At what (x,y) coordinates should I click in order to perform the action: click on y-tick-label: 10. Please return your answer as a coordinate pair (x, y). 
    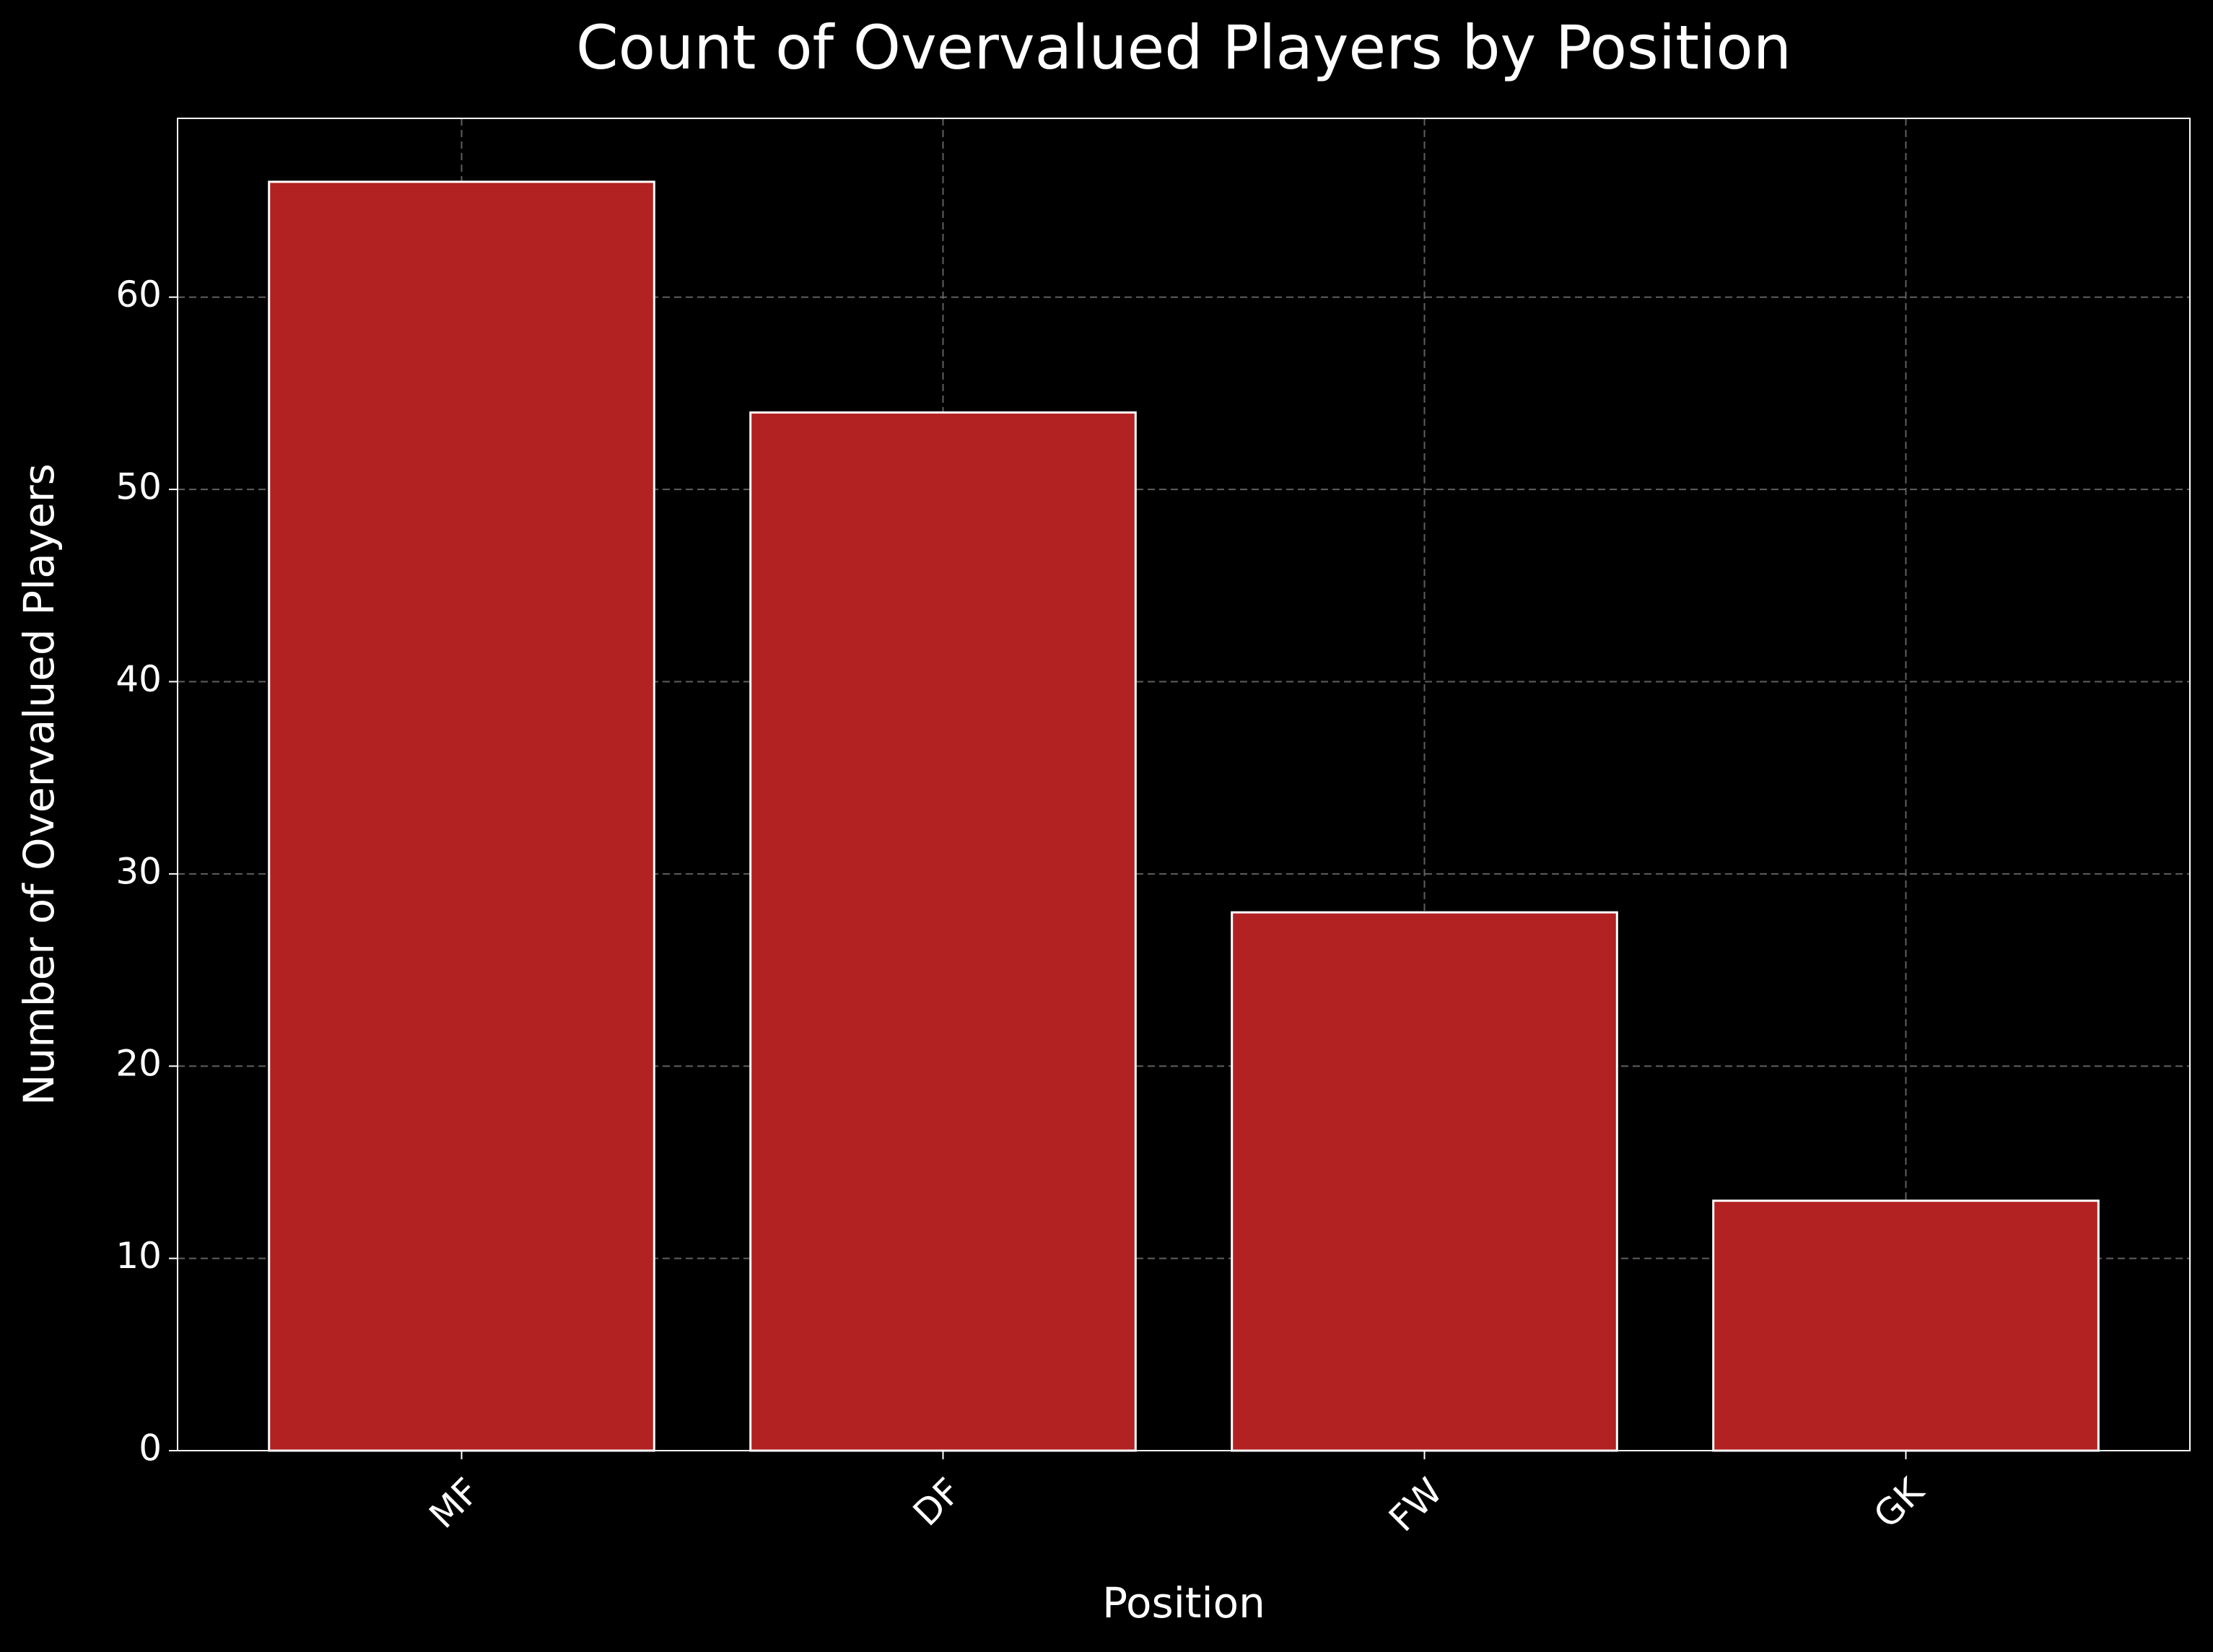
    Looking at the image, I should click on (138, 1256).